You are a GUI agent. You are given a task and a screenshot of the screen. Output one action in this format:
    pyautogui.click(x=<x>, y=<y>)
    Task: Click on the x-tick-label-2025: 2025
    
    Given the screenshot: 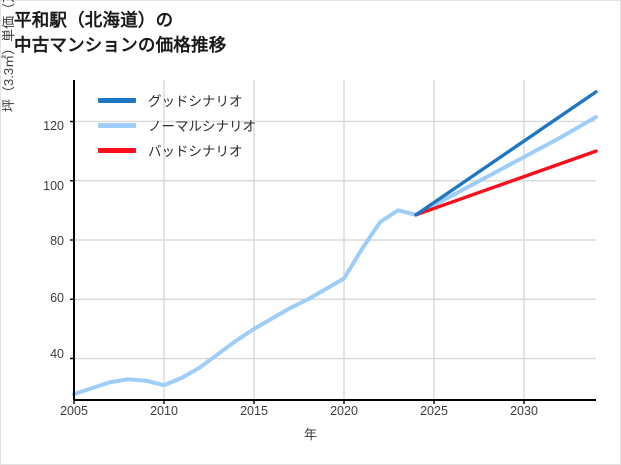 What is the action you would take?
    pyautogui.click(x=434, y=411)
    